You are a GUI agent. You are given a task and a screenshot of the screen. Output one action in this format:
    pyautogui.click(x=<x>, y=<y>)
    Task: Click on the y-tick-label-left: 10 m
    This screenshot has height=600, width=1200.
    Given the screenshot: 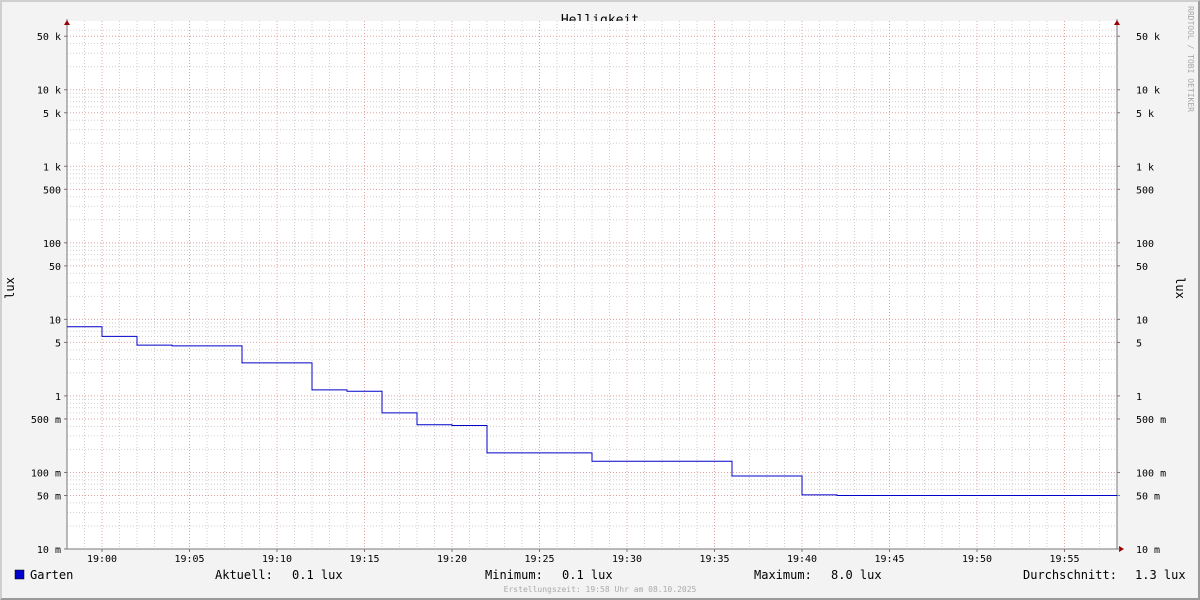 What is the action you would take?
    pyautogui.click(x=49, y=550)
    